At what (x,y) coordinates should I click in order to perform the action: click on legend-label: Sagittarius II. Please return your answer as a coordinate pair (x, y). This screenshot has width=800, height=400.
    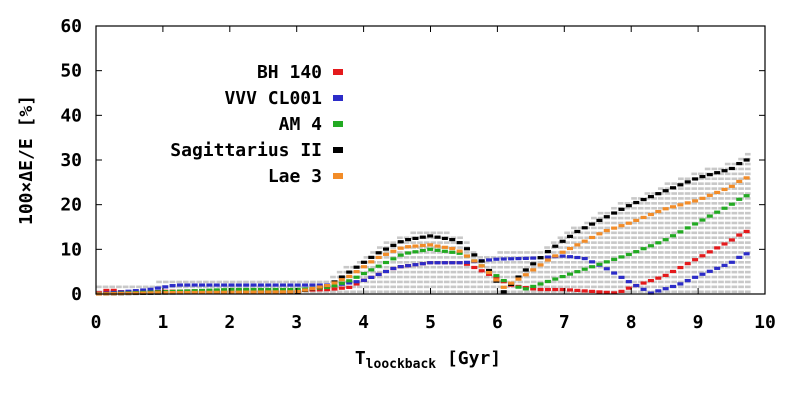
    Looking at the image, I should click on (246, 150).